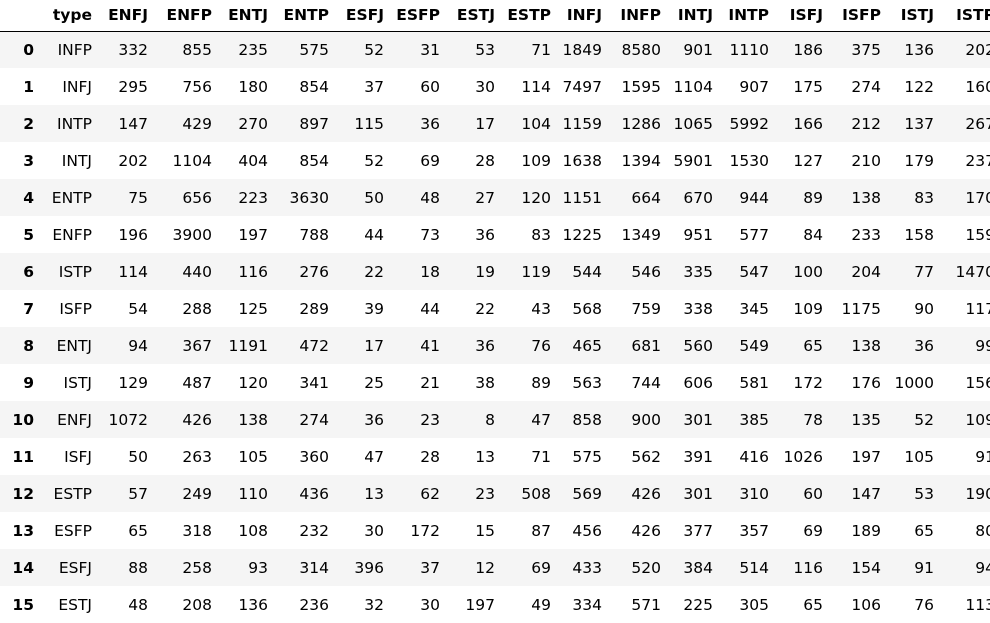 The height and width of the screenshot is (623, 990). I want to click on count-cell: 117, so click(977, 308).